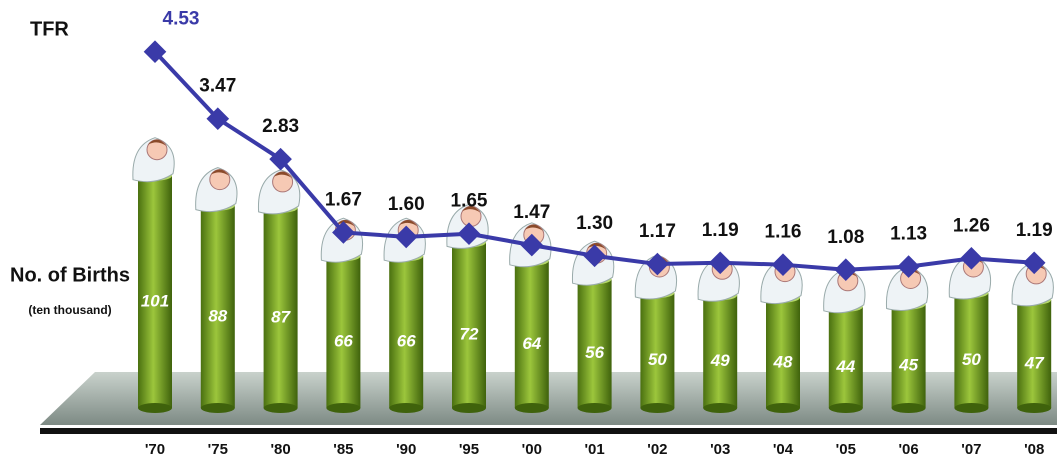 This screenshot has height=464, width=1057. Describe the element at coordinates (406, 449) in the screenshot. I see `x-tick-label: '90` at that location.